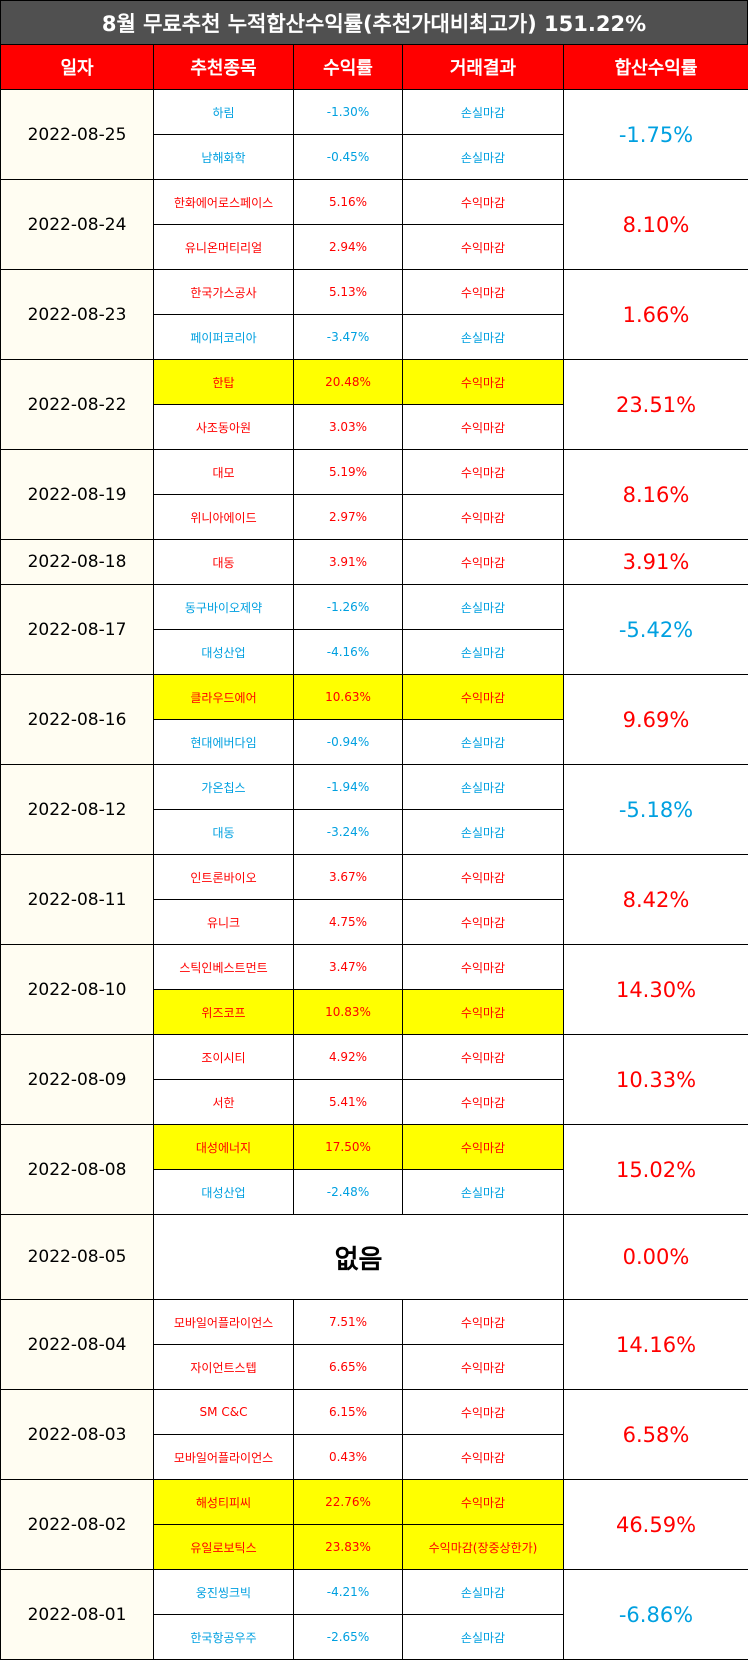 The height and width of the screenshot is (1666, 748). What do you see at coordinates (223, 157) in the screenshot?
I see `stock-name-cell: 남해화학` at bounding box center [223, 157].